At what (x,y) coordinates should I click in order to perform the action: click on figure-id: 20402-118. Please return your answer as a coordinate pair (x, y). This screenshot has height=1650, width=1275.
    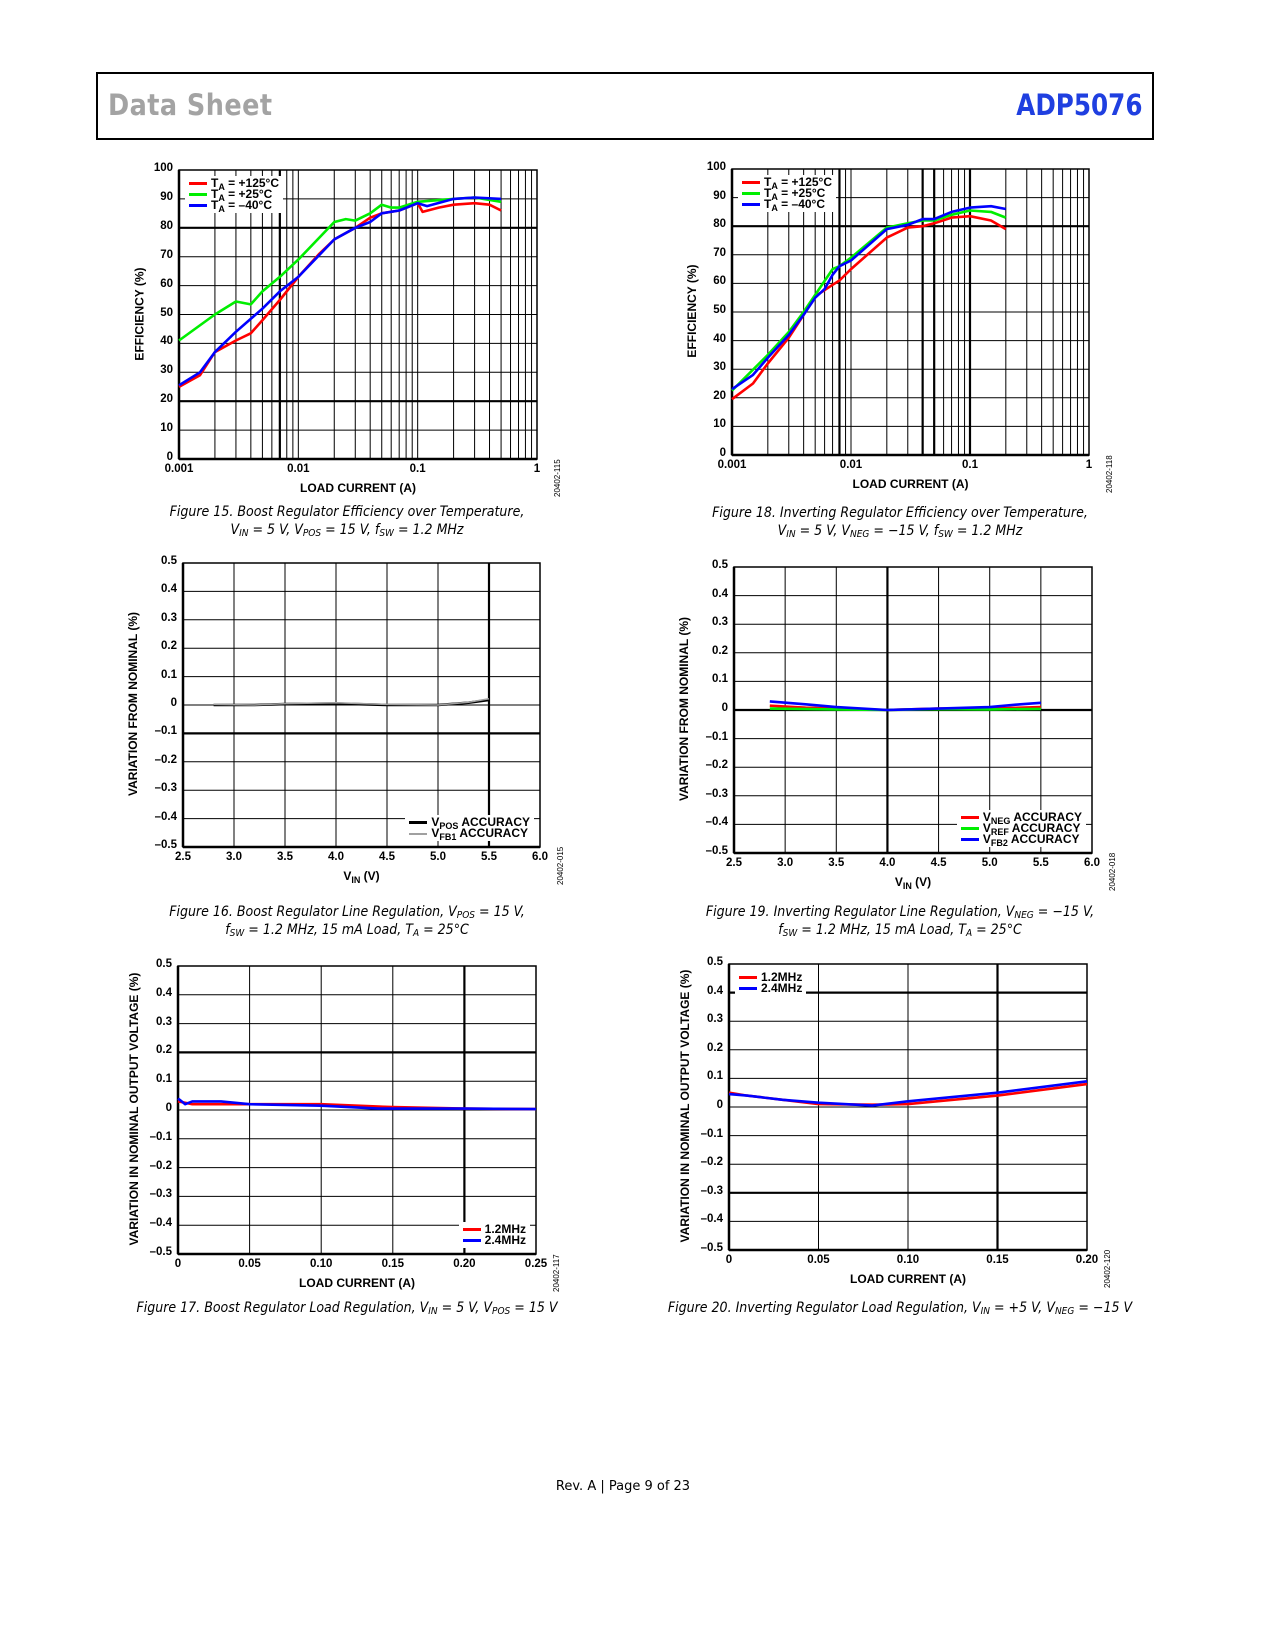
    Looking at the image, I should click on (1109, 474).